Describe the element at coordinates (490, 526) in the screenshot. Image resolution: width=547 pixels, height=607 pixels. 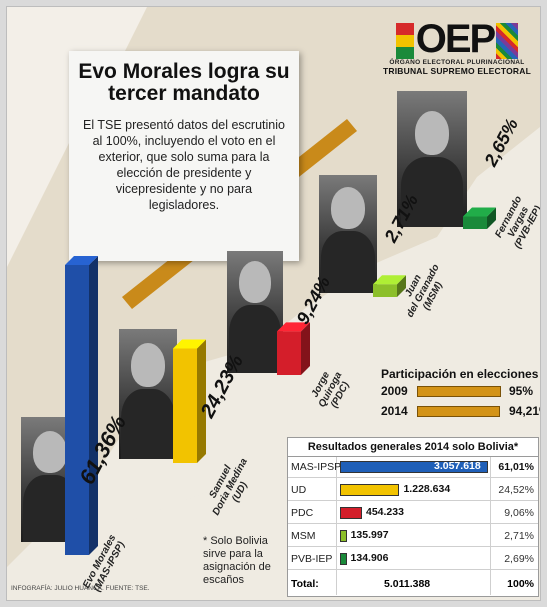
I see `results-divider-right` at that location.